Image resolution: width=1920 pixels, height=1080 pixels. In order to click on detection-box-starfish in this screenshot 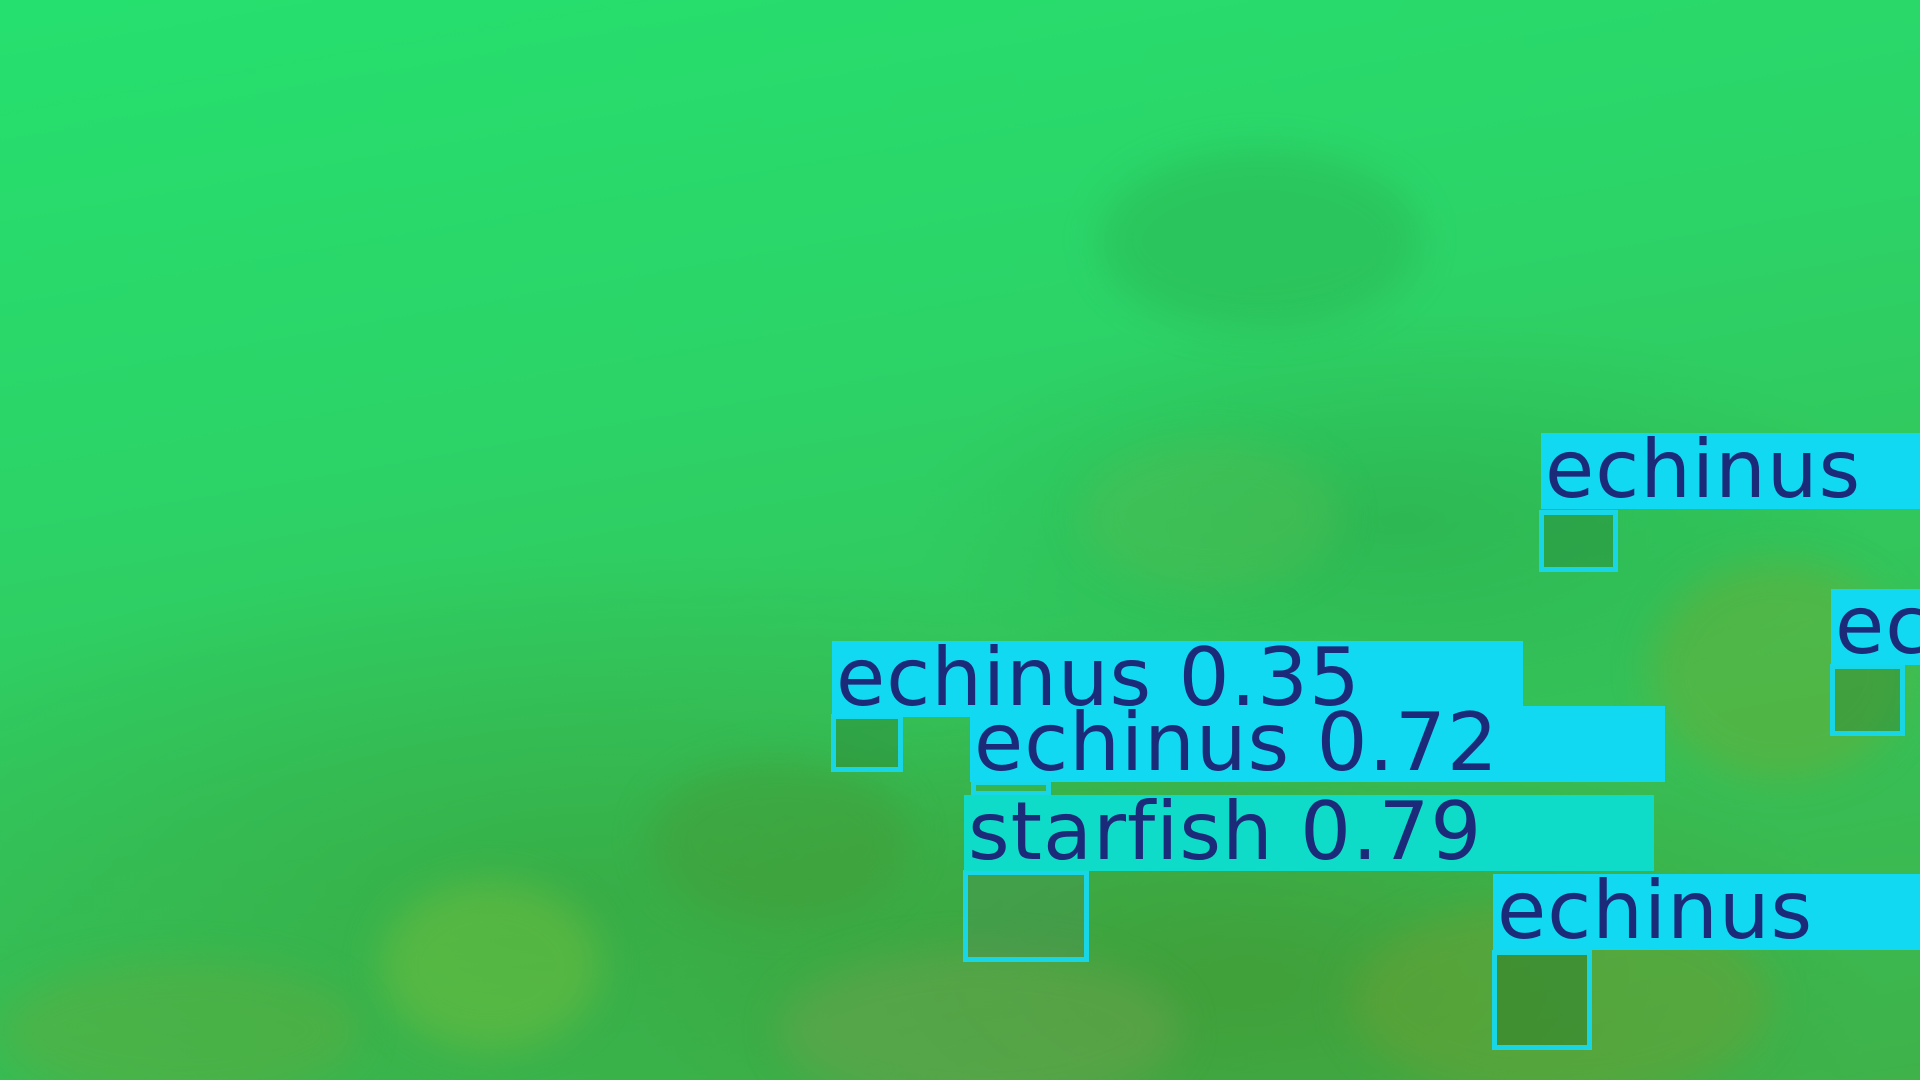, I will do `click(1026, 916)`.